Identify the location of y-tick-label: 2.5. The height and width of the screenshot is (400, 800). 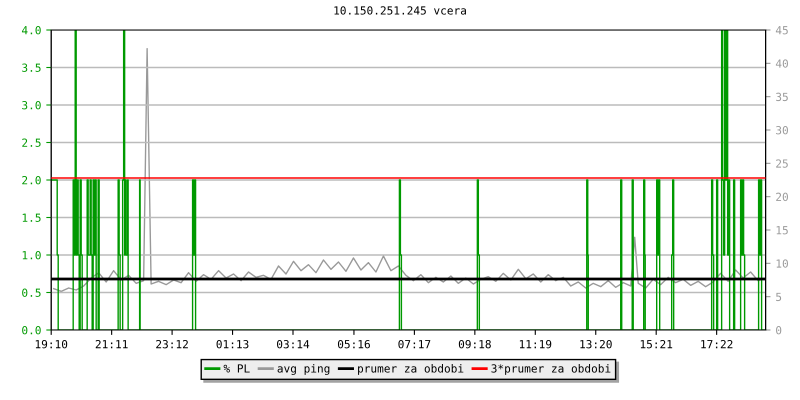
(31, 142).